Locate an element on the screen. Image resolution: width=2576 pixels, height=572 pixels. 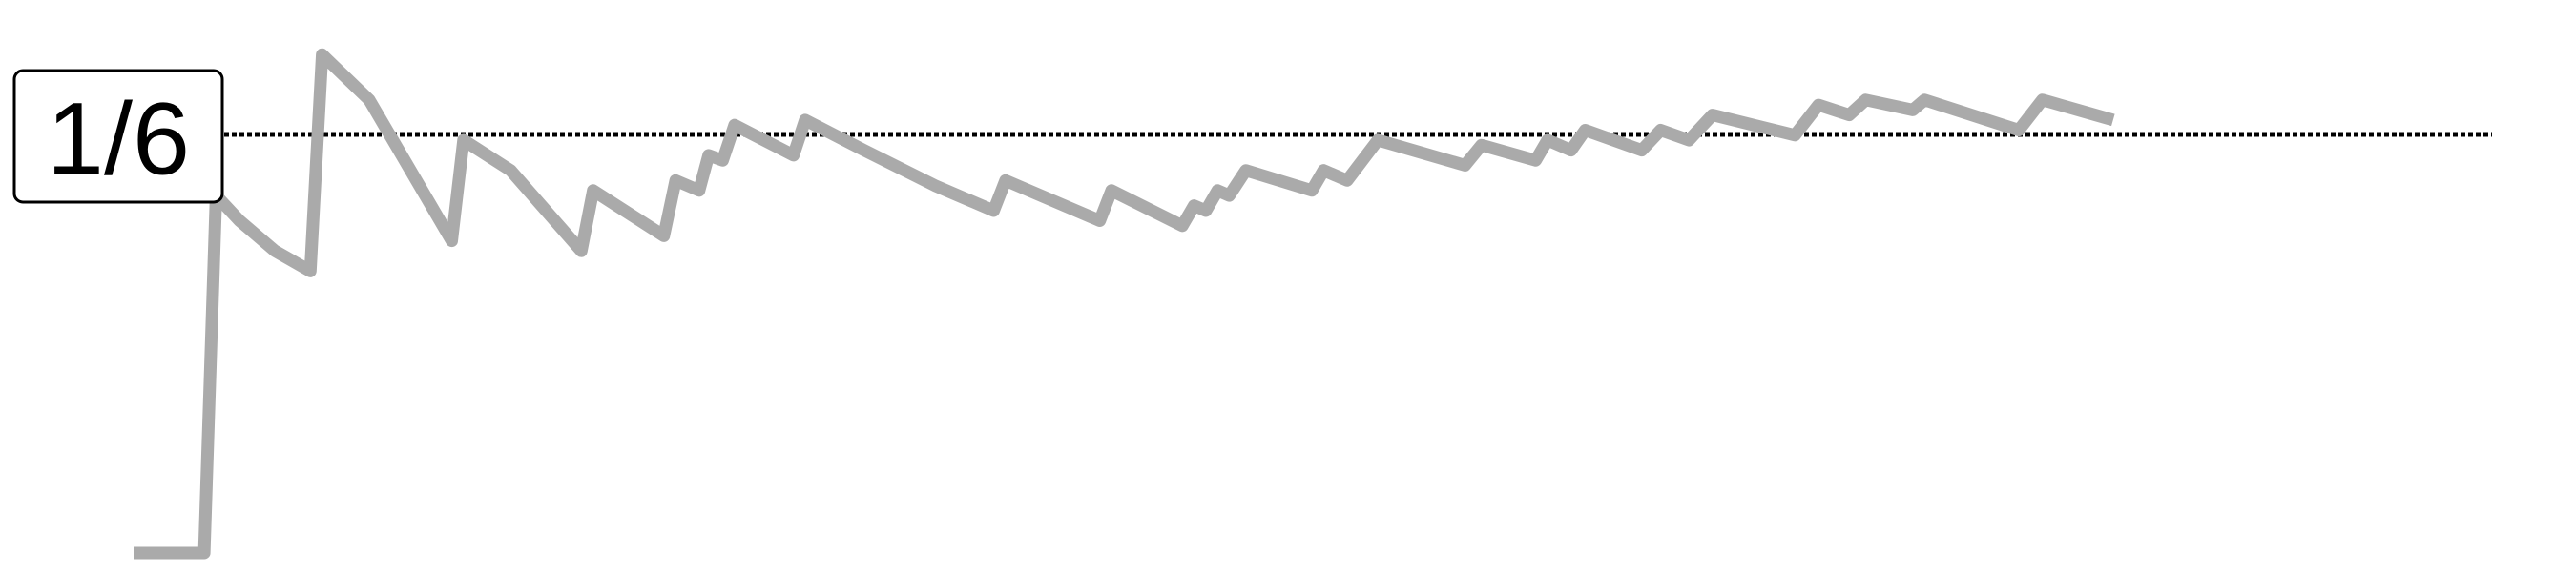
reference-label: 1/6 is located at coordinates (118, 136).